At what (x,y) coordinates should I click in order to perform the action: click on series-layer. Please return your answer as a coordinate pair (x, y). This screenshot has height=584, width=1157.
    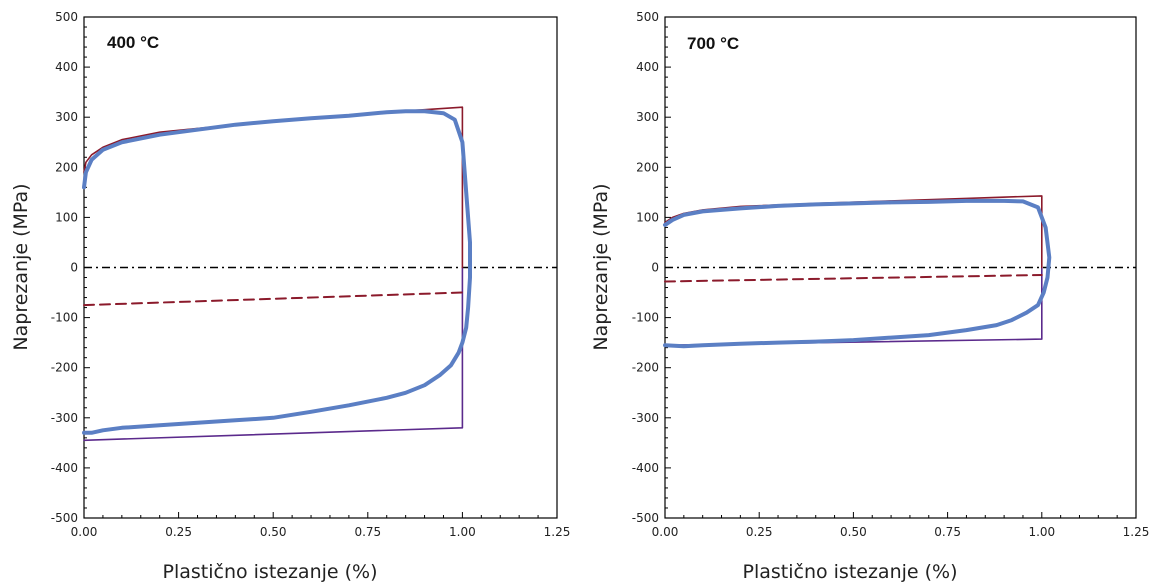
    Looking at the image, I should click on (857, 272).